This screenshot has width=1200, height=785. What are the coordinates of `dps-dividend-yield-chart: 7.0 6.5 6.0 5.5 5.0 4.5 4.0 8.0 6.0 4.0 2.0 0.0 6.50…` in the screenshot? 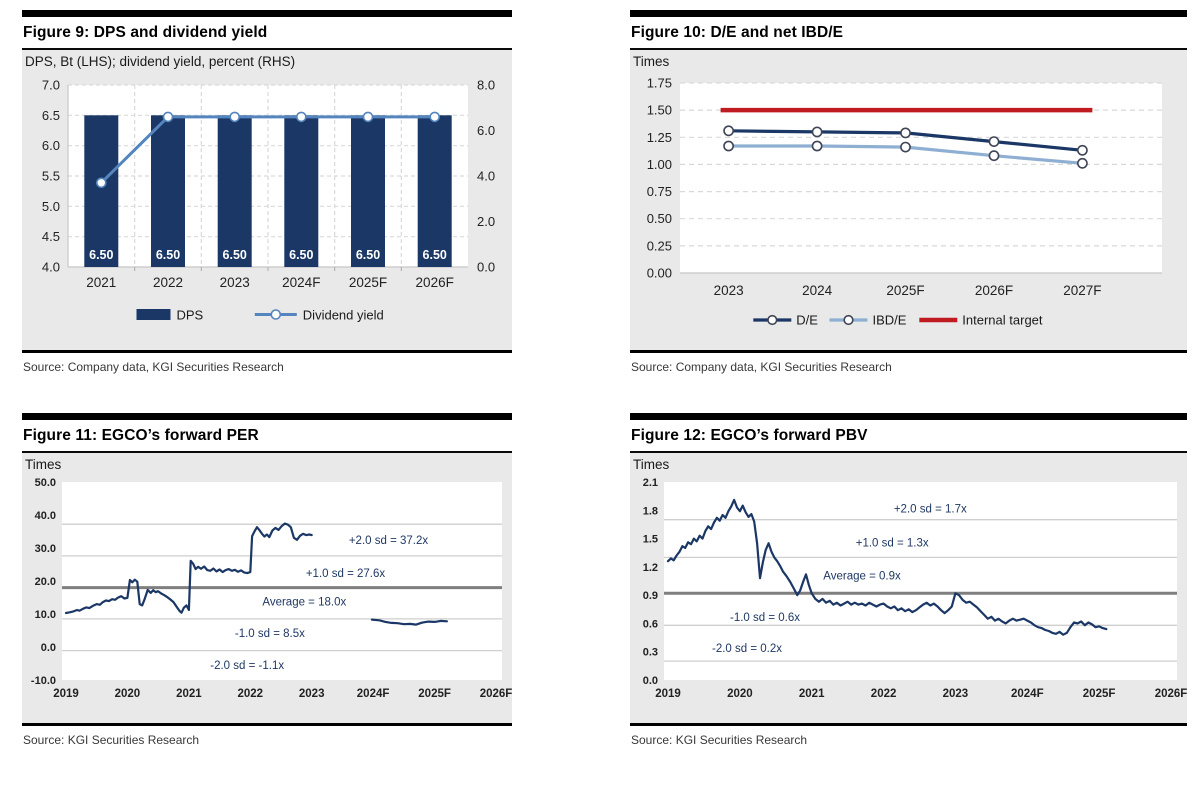 It's located at (268, 200).